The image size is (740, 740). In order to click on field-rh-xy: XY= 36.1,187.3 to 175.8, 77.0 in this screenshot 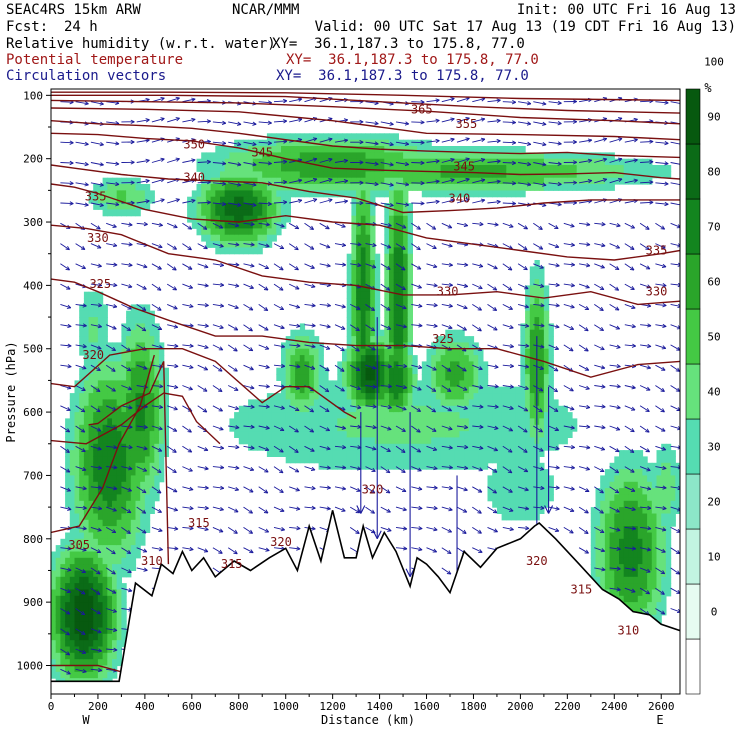, I will do `click(398, 44)`.